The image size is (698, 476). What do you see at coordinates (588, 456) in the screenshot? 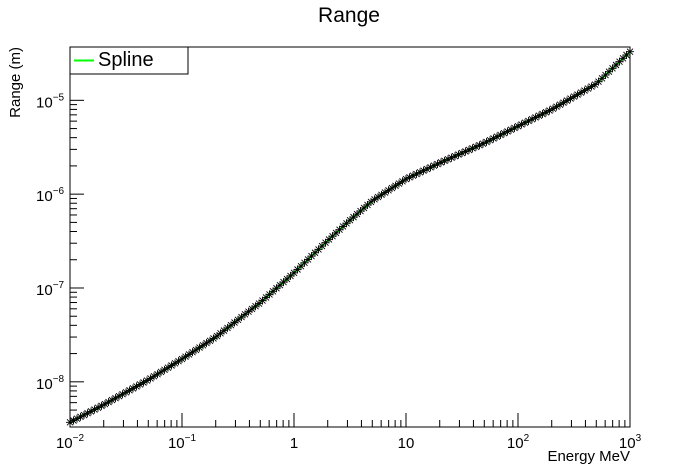
I see `x-axis-label: Energy MeV` at bounding box center [588, 456].